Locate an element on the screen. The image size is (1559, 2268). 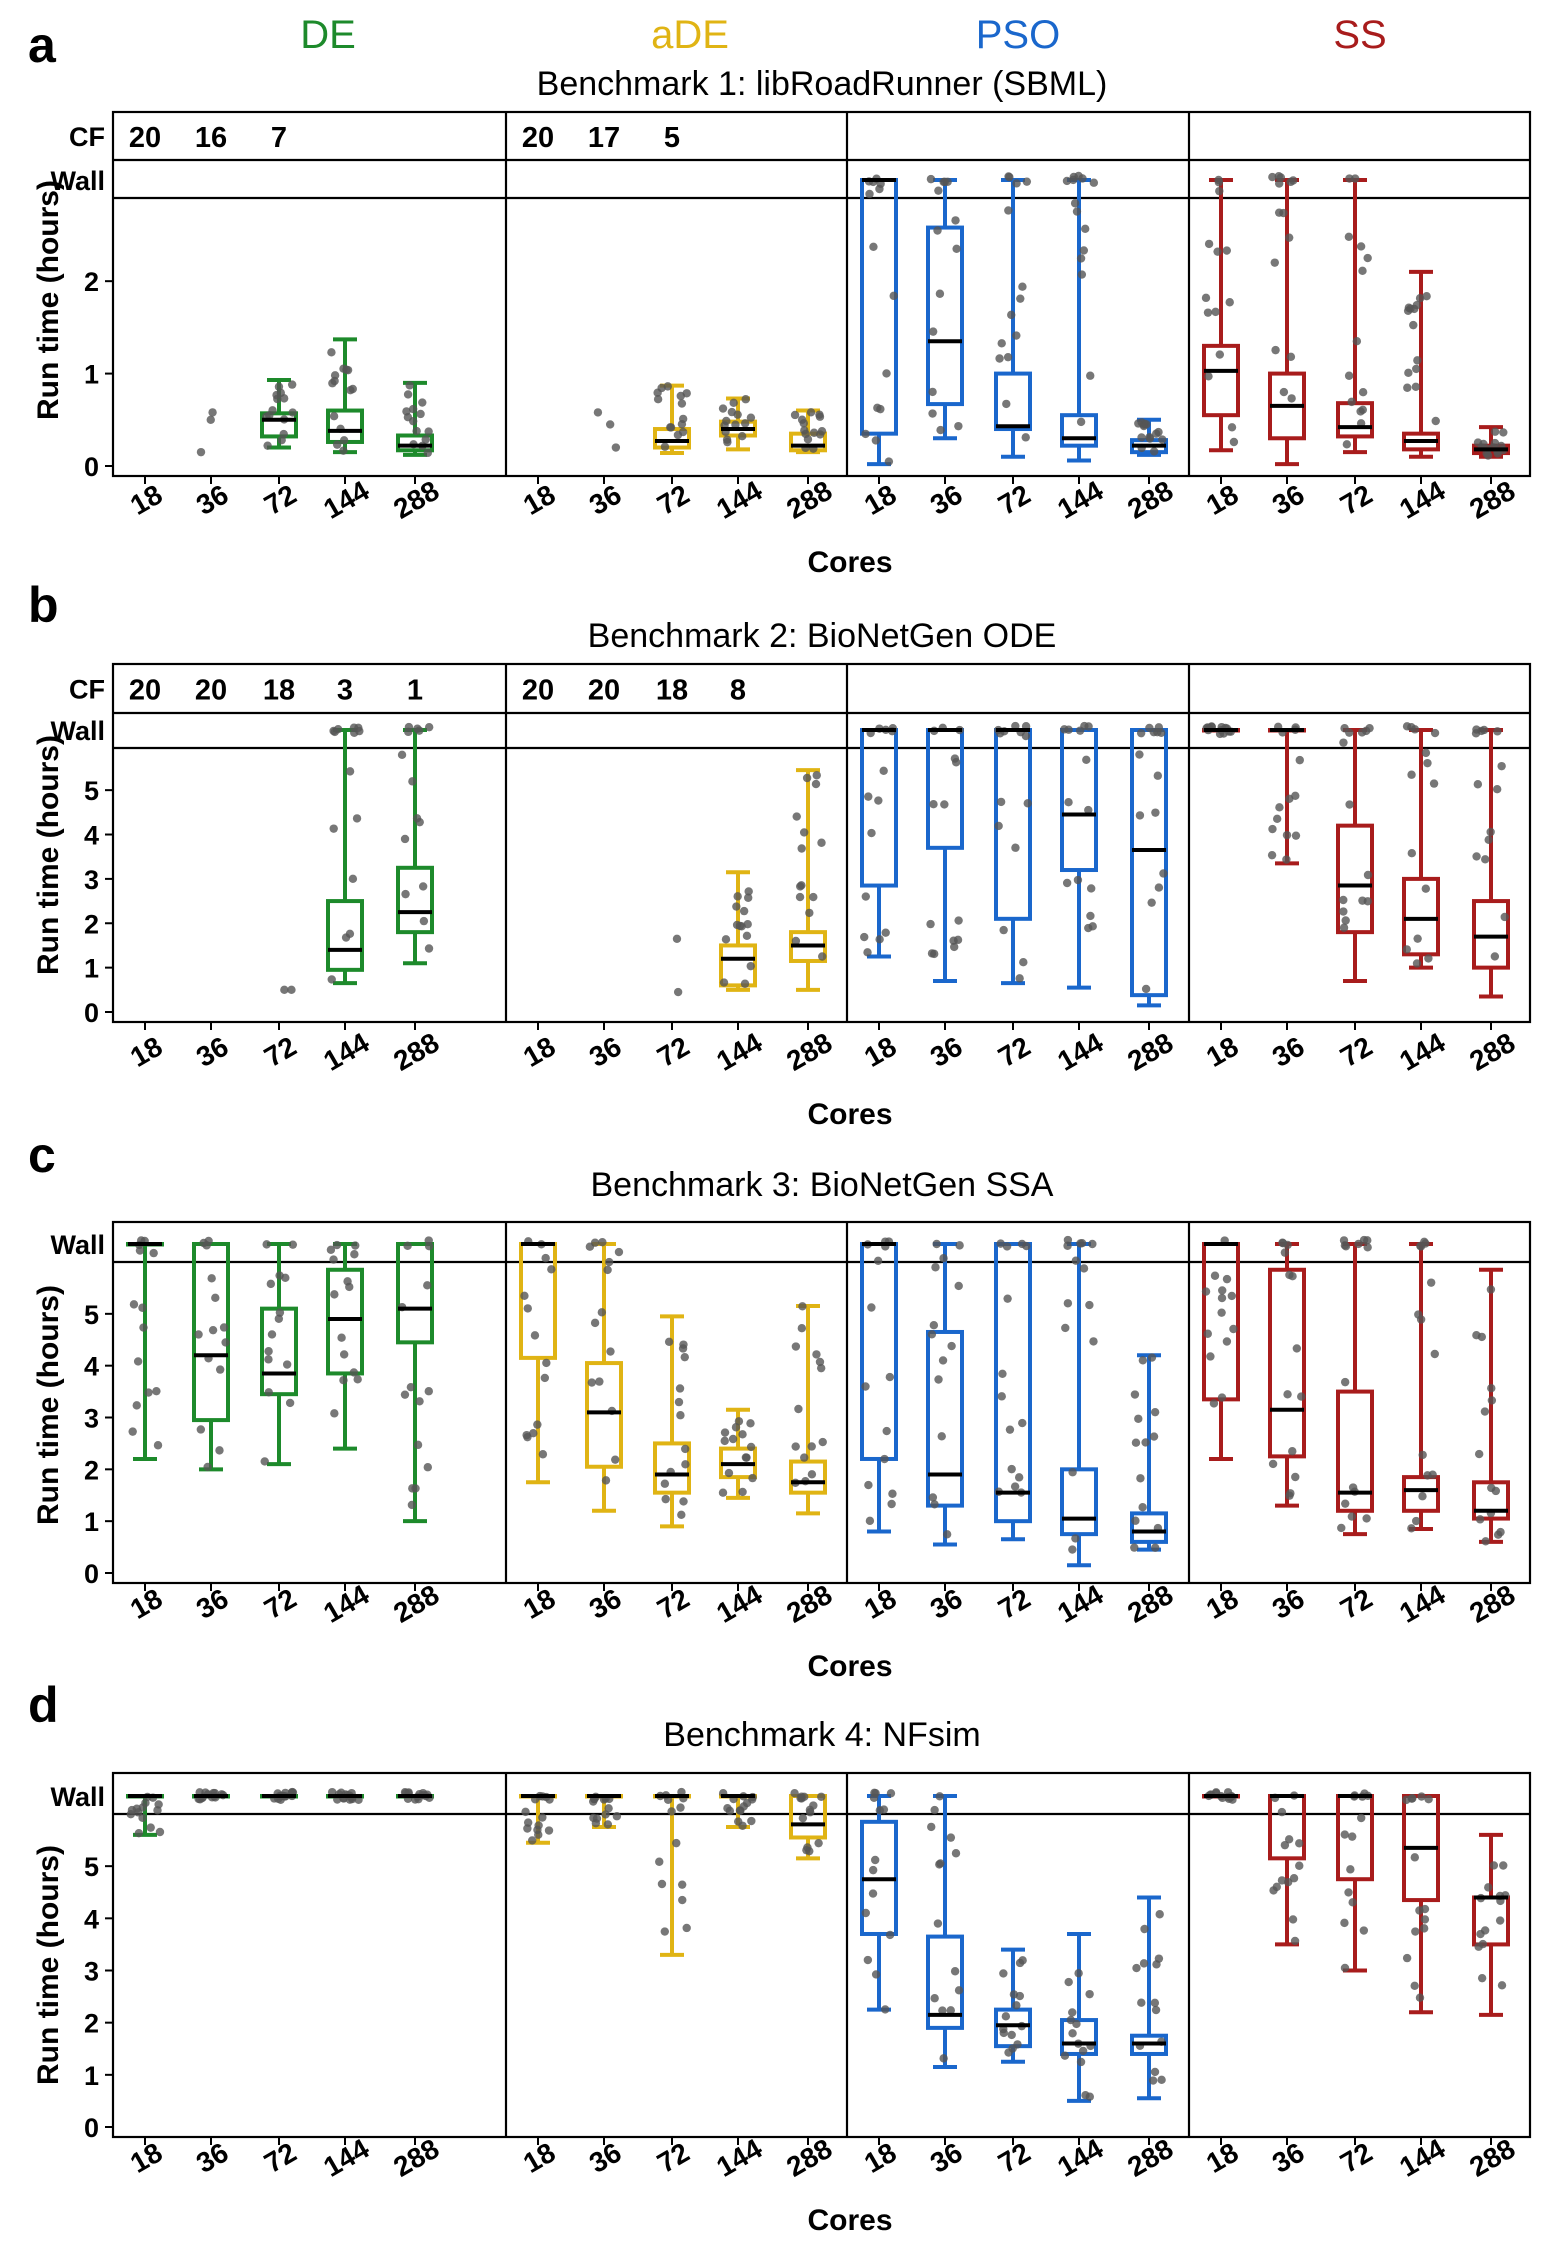
y-tick-label: 0 is located at coordinates (91, 1574).